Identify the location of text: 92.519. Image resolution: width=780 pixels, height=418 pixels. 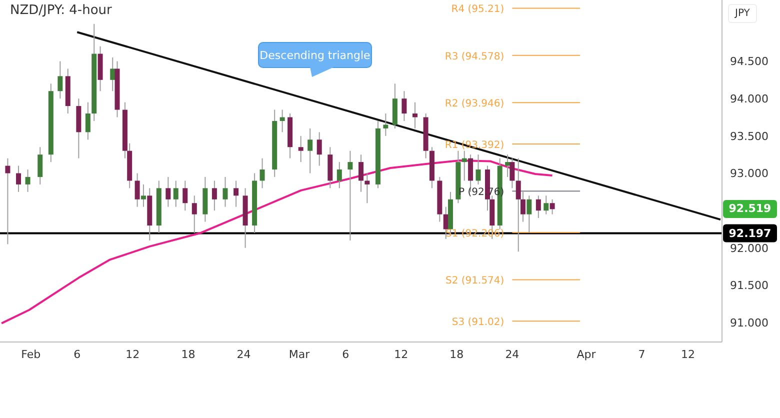
(750, 209).